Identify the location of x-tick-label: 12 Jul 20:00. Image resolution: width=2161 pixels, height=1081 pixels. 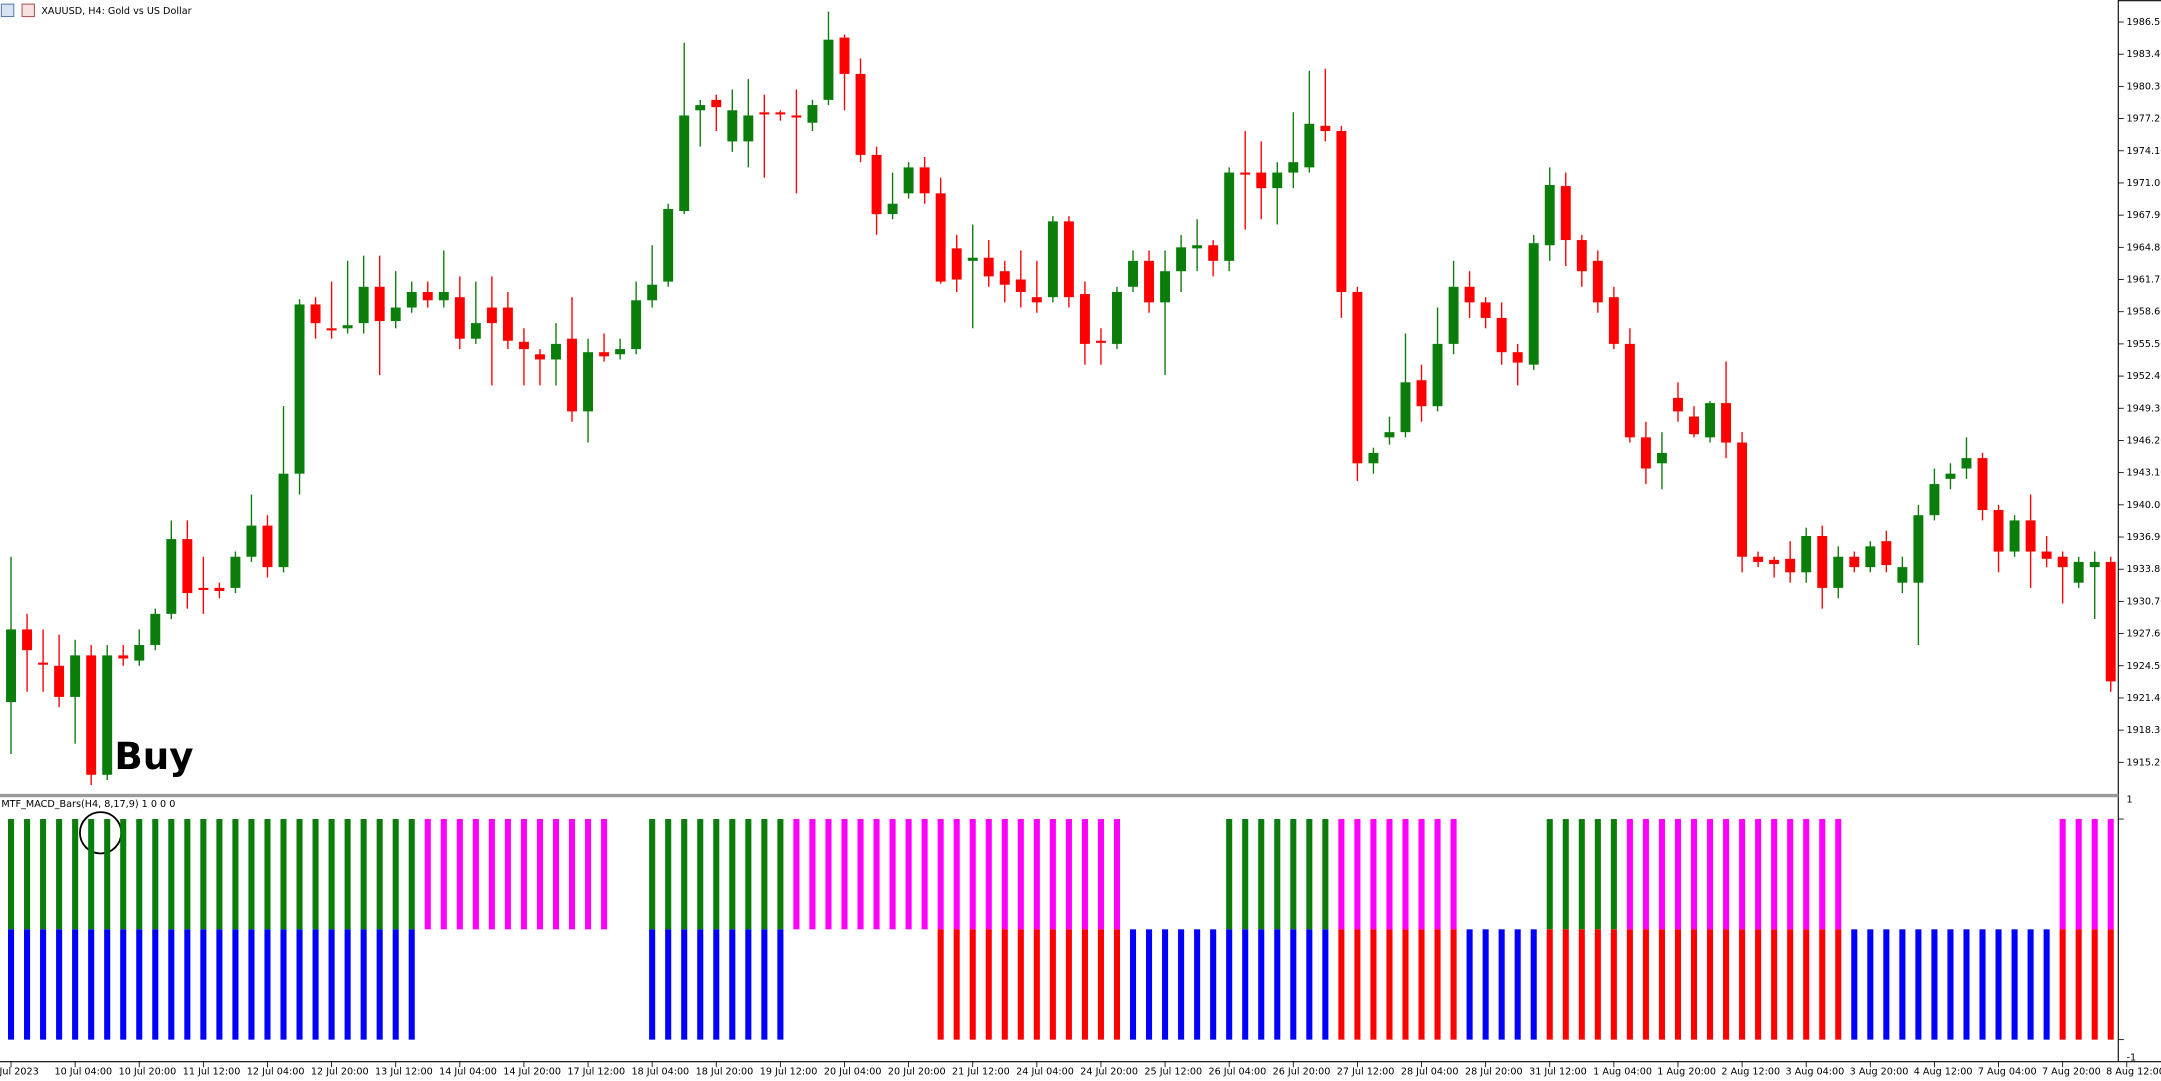
(340, 1071).